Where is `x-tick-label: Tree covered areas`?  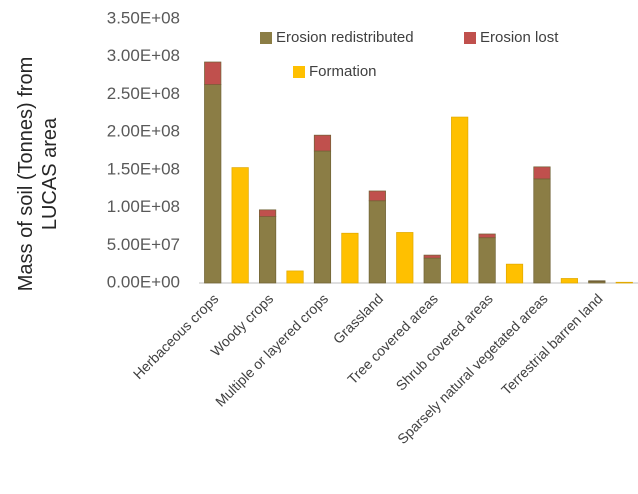
x-tick-label: Tree covered areas is located at coordinates (392, 338).